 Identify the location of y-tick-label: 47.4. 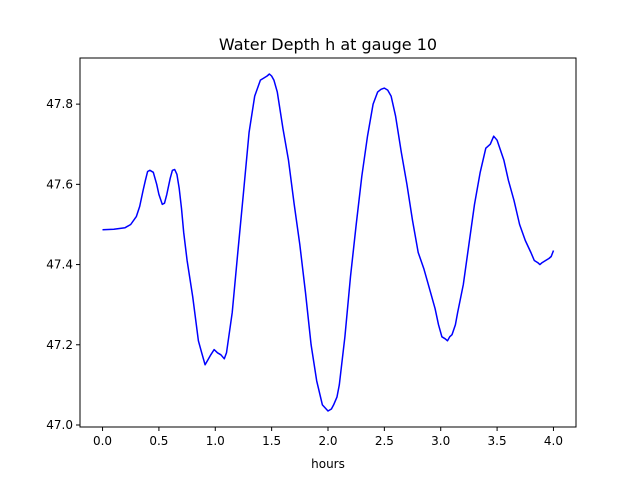
(59, 265).